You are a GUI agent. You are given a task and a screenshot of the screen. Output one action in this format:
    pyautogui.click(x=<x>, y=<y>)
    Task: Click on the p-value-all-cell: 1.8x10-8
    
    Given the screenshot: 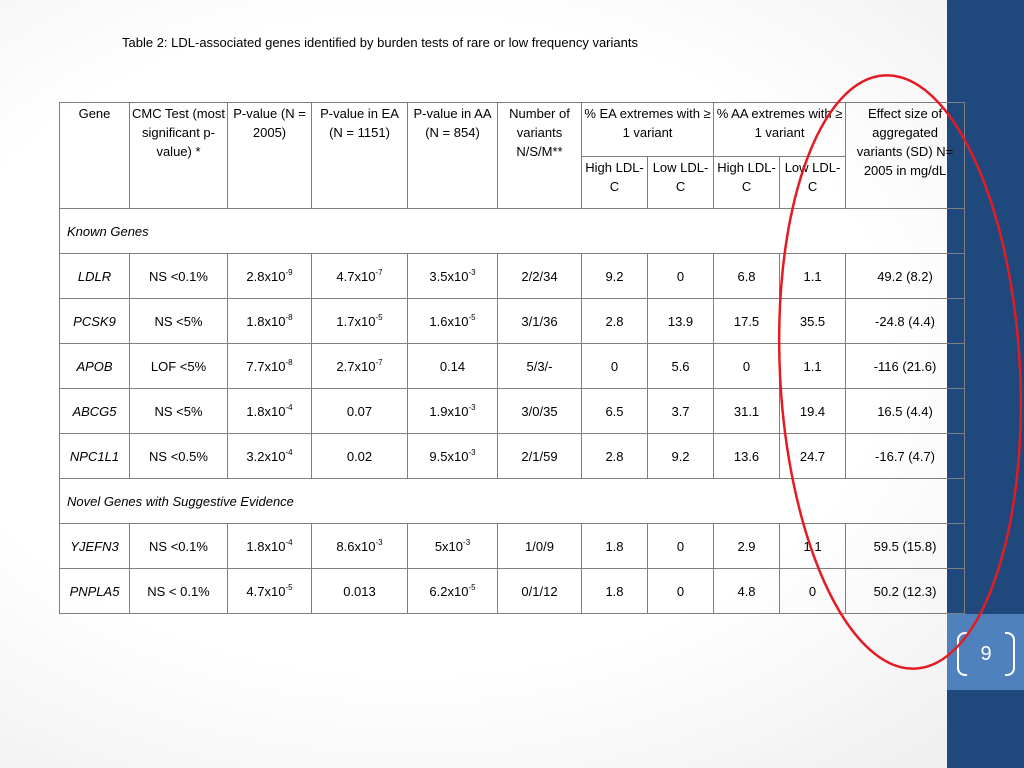 What is the action you would take?
    pyautogui.click(x=269, y=321)
    